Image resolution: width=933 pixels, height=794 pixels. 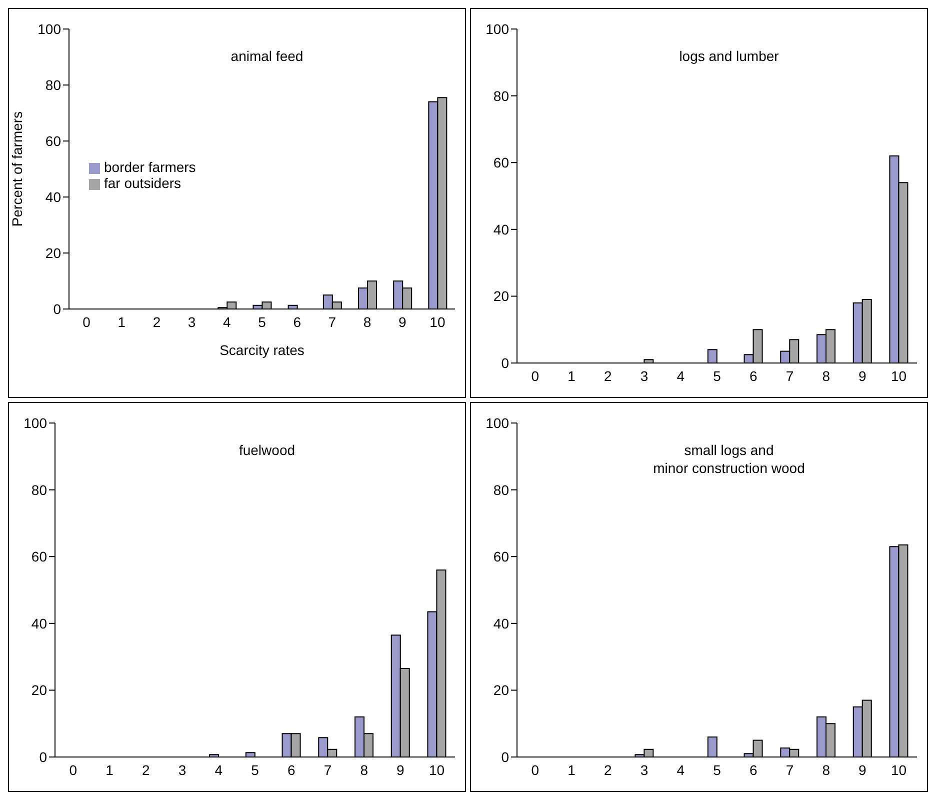 What do you see at coordinates (729, 459) in the screenshot?
I see `text: small logs and minor construction wood` at bounding box center [729, 459].